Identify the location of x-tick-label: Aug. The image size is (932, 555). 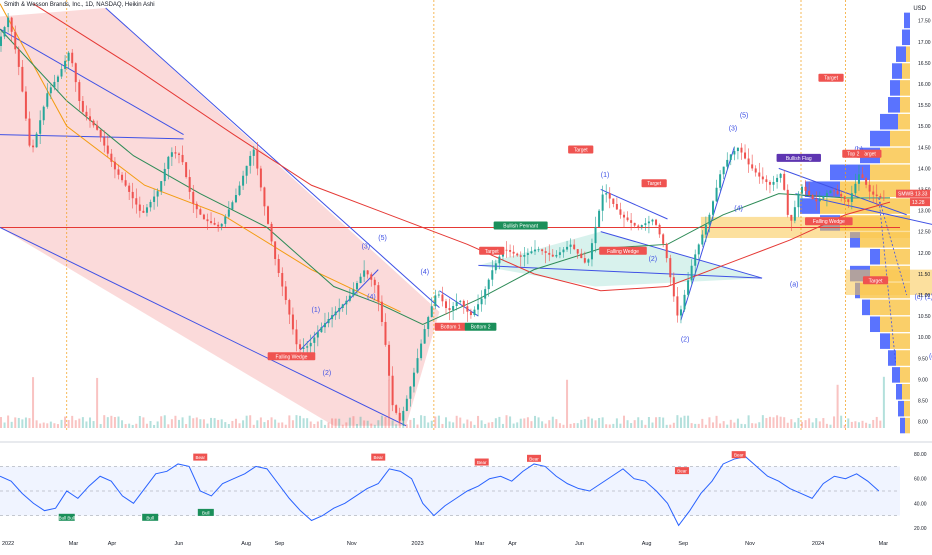
(647, 544).